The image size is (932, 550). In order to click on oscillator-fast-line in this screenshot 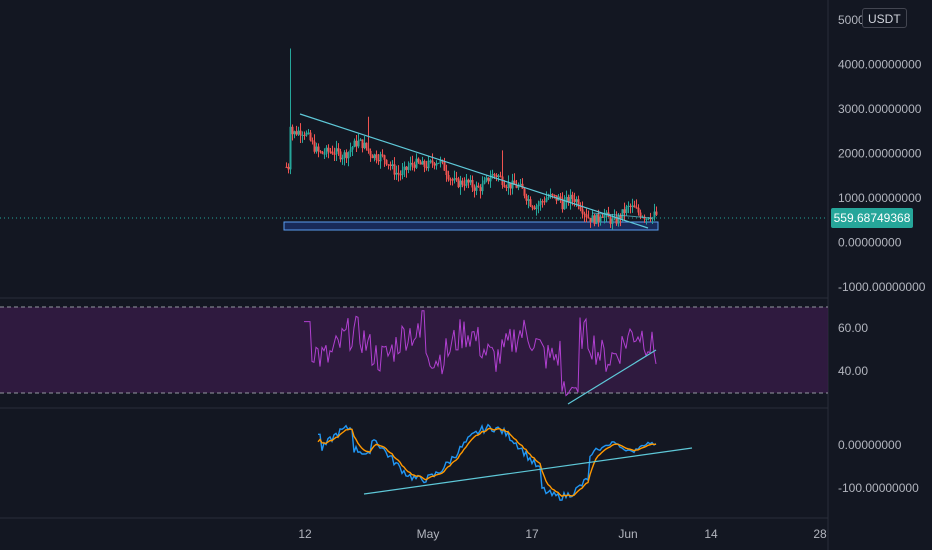, I will do `click(487, 462)`.